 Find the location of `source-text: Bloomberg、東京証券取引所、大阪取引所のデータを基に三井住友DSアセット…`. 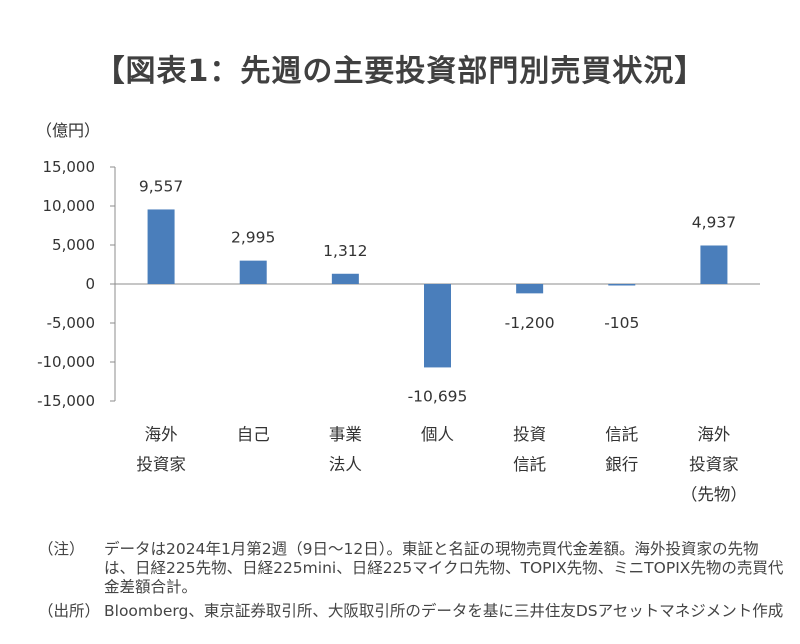

source-text: Bloomberg、東京証券取引所、大阪取引所のデータを基に三井住友DSアセット… is located at coordinates (444, 611).